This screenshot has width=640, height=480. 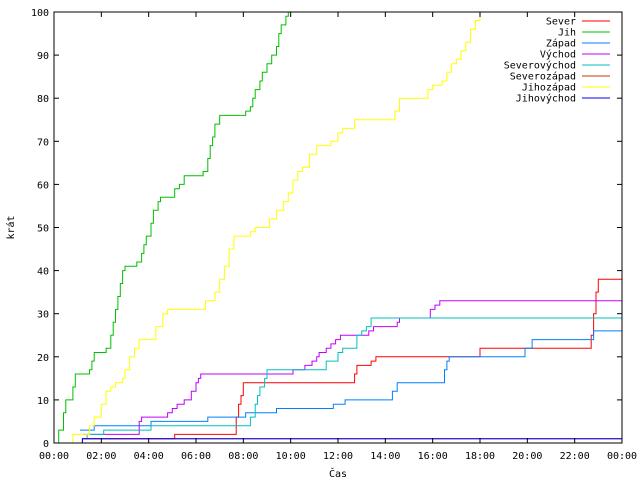 What do you see at coordinates (558, 55) in the screenshot?
I see `legend-label: Východ` at bounding box center [558, 55].